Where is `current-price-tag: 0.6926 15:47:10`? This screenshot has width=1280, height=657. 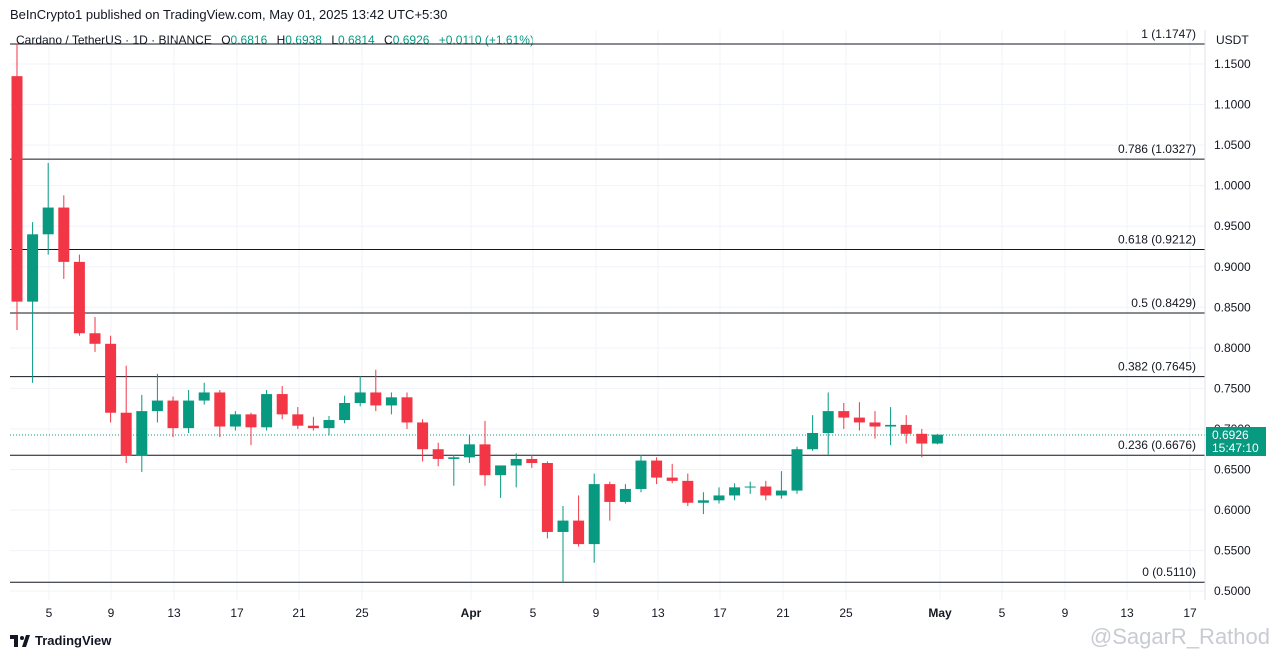 current-price-tag: 0.6926 15:47:10 is located at coordinates (1236, 441).